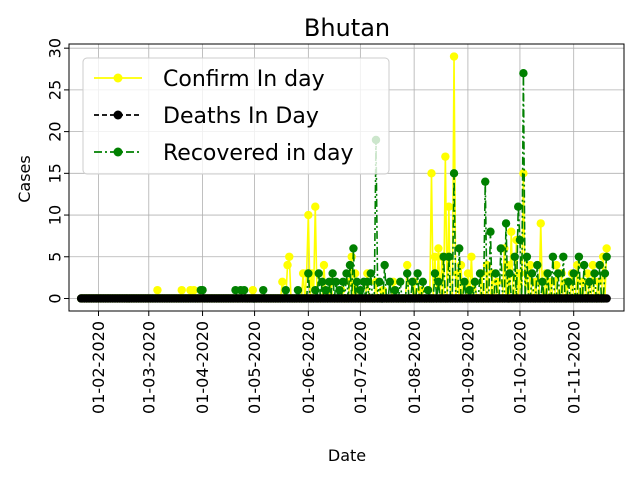 The width and height of the screenshot is (640, 480). Describe the element at coordinates (343, 298) in the screenshot. I see `series-deaths-in-day` at that location.